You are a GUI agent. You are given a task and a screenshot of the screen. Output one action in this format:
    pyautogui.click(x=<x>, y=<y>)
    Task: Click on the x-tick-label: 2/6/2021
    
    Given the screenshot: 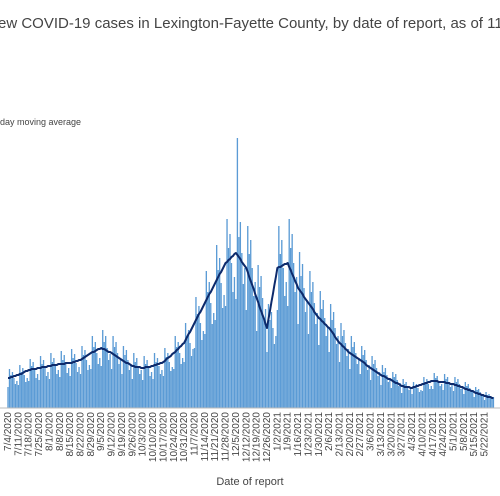 What is the action you would take?
    pyautogui.click(x=329, y=431)
    